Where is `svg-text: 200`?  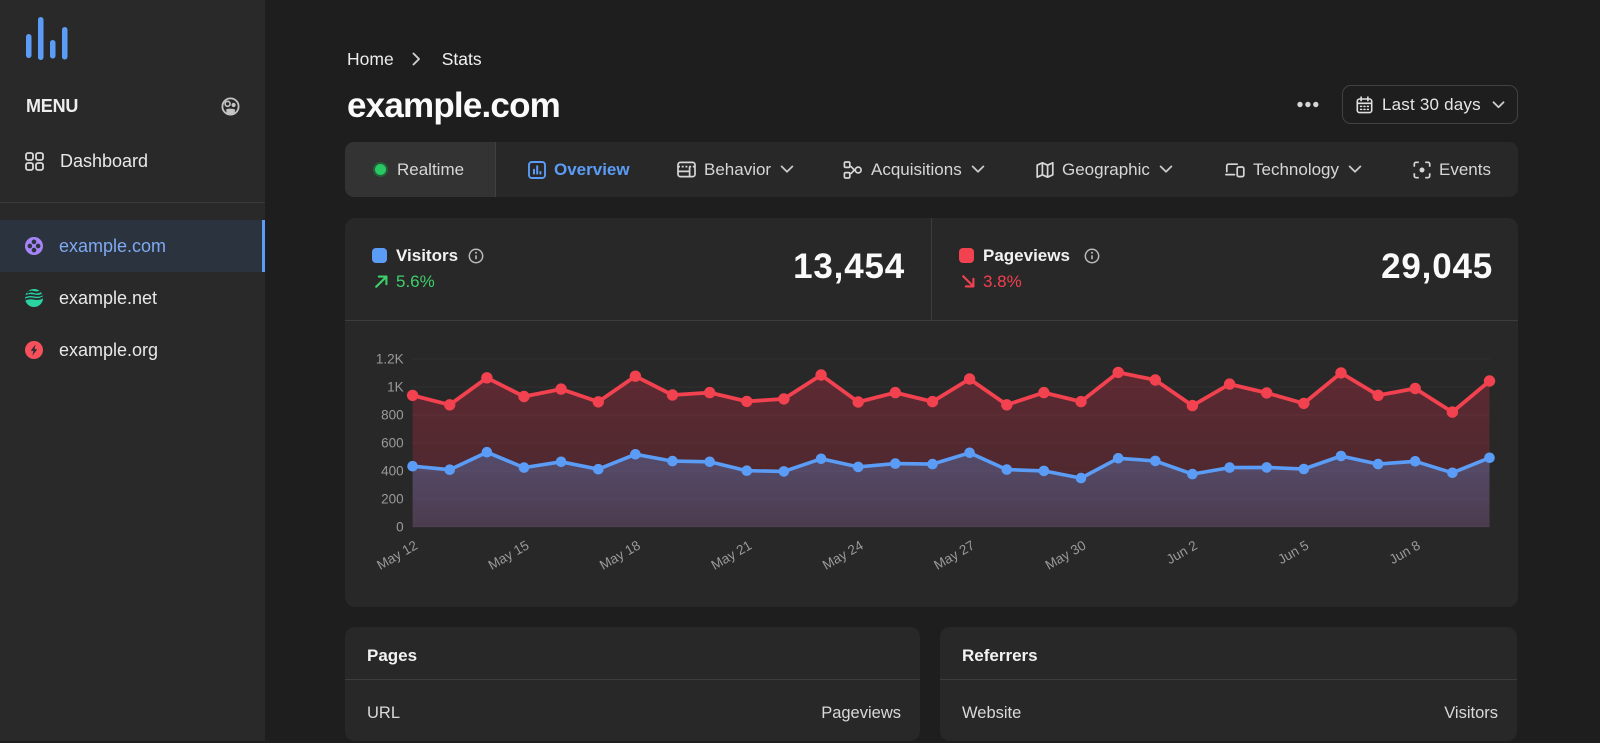
svg-text: 200 is located at coordinates (392, 499).